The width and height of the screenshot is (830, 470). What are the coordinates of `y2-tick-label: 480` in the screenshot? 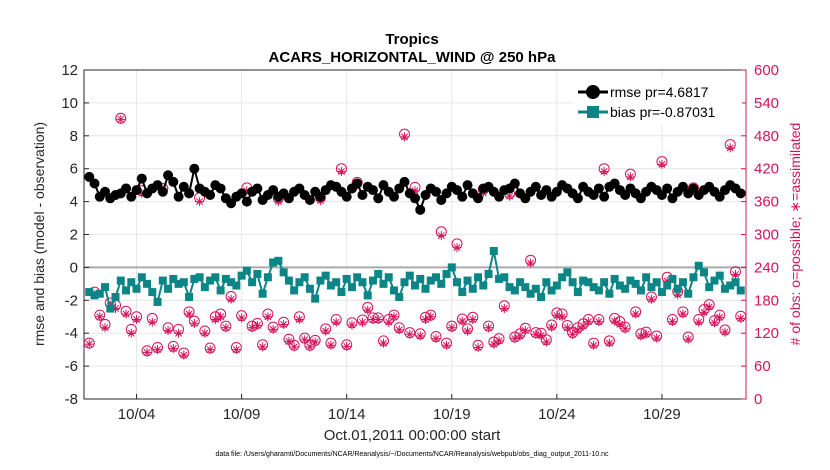 It's located at (766, 136).